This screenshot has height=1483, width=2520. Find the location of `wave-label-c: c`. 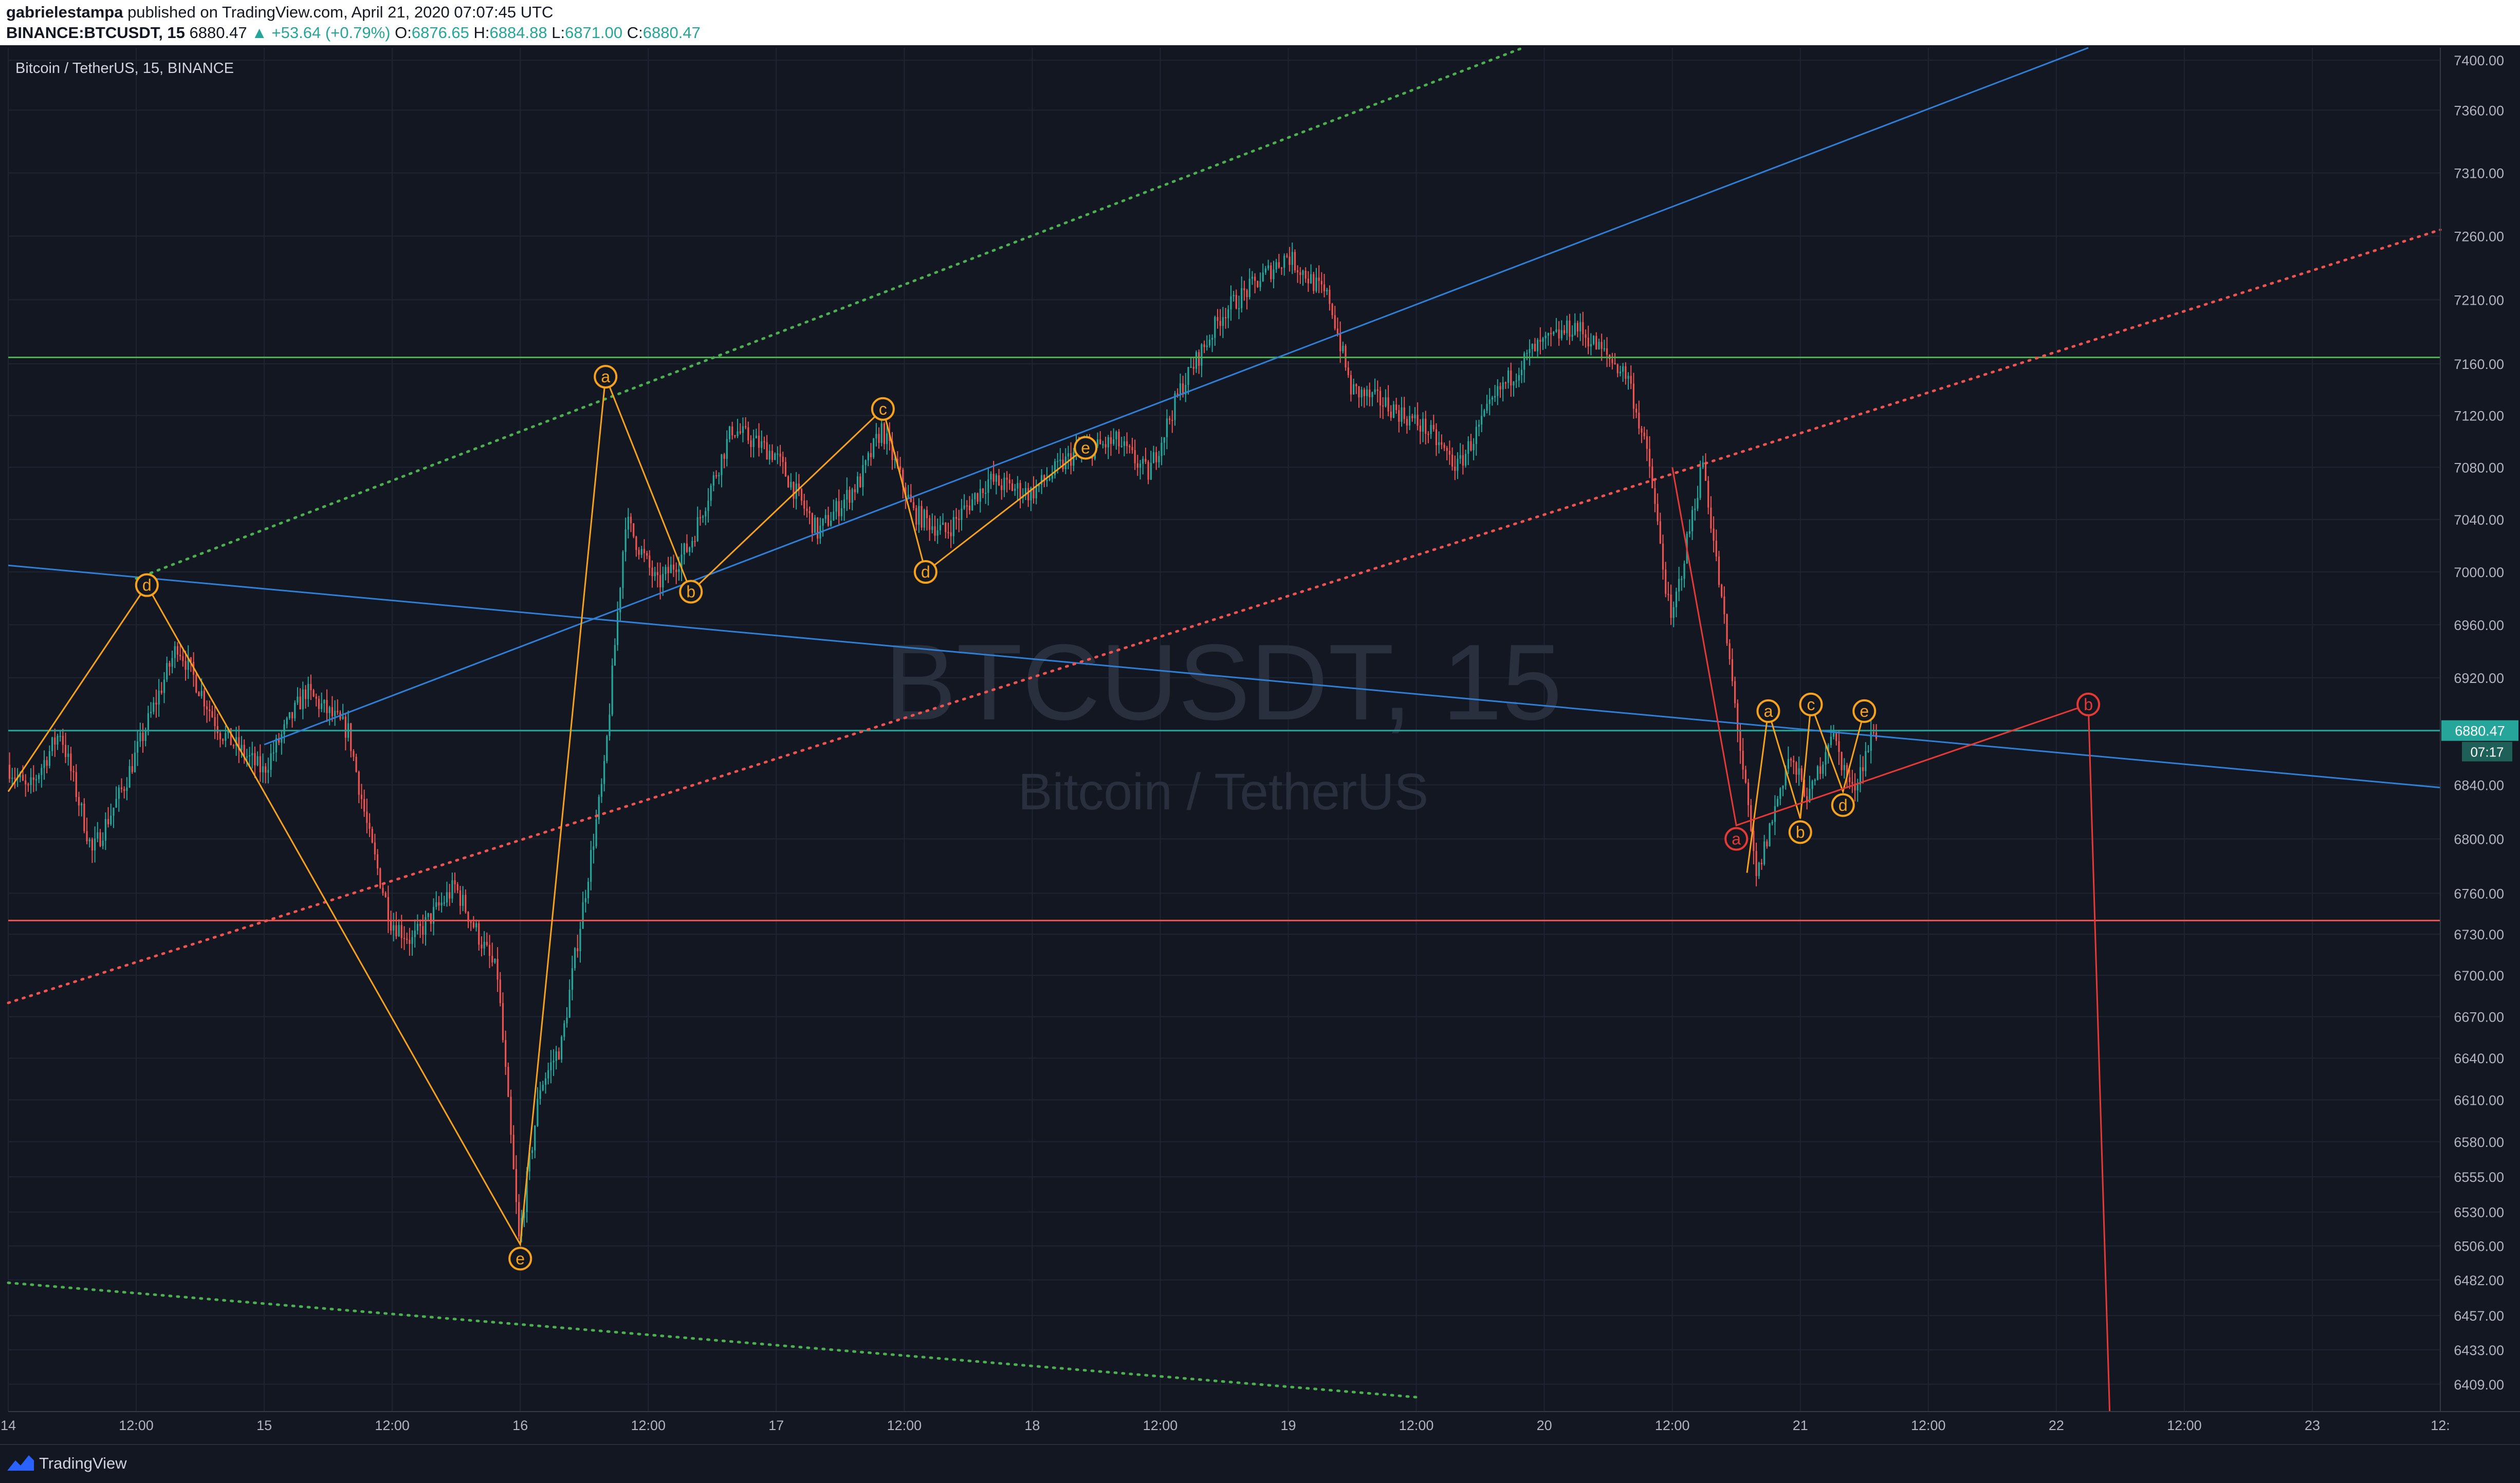

wave-label-c: c is located at coordinates (1811, 704).